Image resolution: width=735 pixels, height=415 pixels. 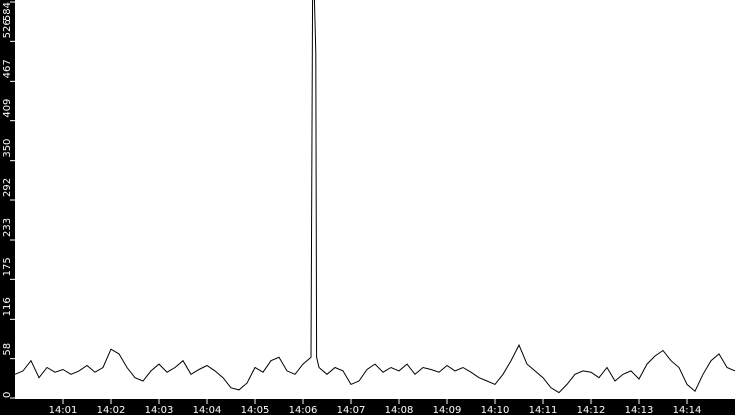 What do you see at coordinates (63, 410) in the screenshot?
I see `x-tick-label: 14:01` at bounding box center [63, 410].